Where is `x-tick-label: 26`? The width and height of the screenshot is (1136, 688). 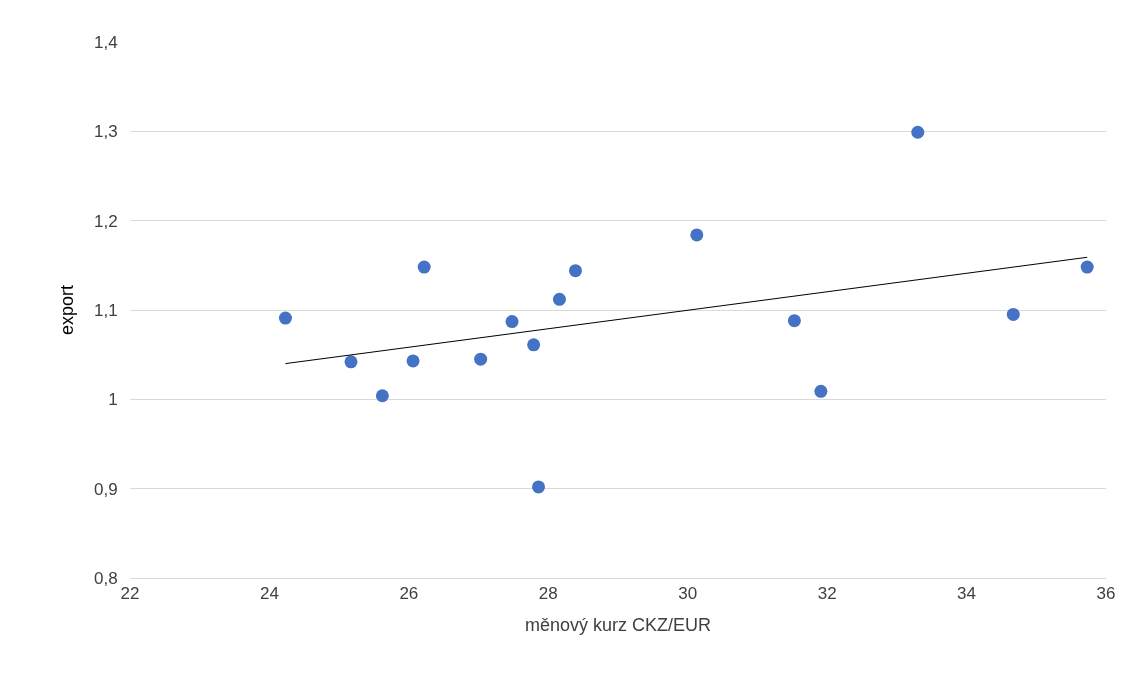 x-tick-label: 26 is located at coordinates (409, 594).